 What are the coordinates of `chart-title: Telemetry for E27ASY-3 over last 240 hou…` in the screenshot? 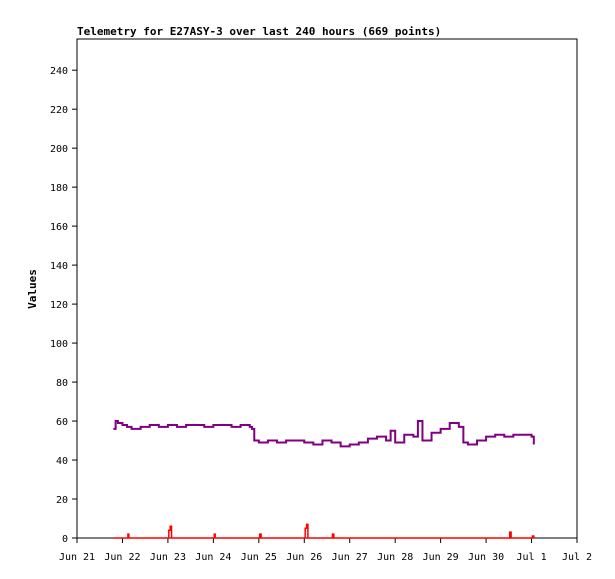 It's located at (259, 31).